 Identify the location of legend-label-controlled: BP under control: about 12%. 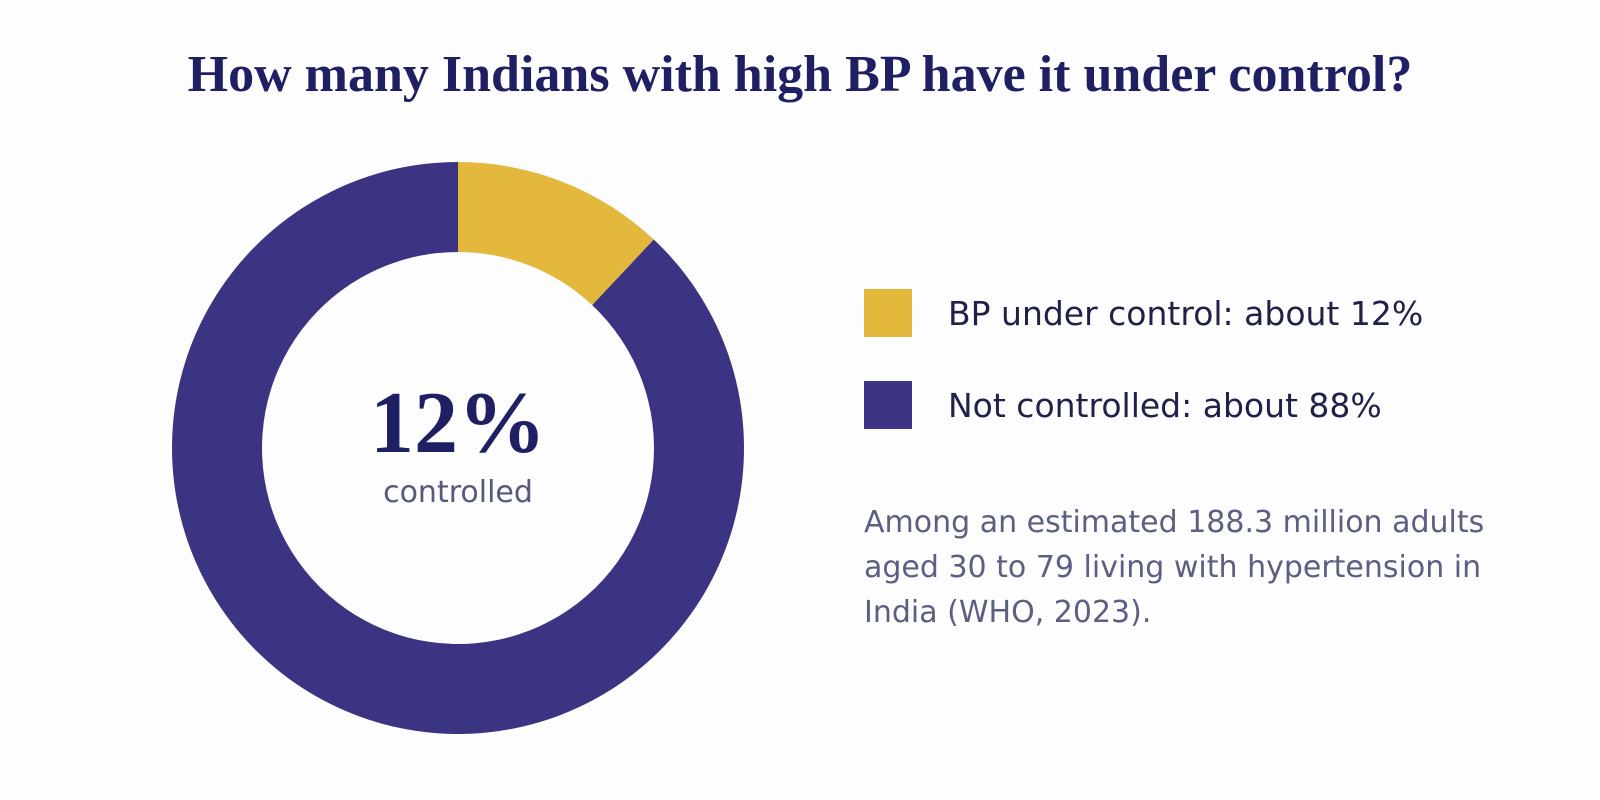
(1186, 313).